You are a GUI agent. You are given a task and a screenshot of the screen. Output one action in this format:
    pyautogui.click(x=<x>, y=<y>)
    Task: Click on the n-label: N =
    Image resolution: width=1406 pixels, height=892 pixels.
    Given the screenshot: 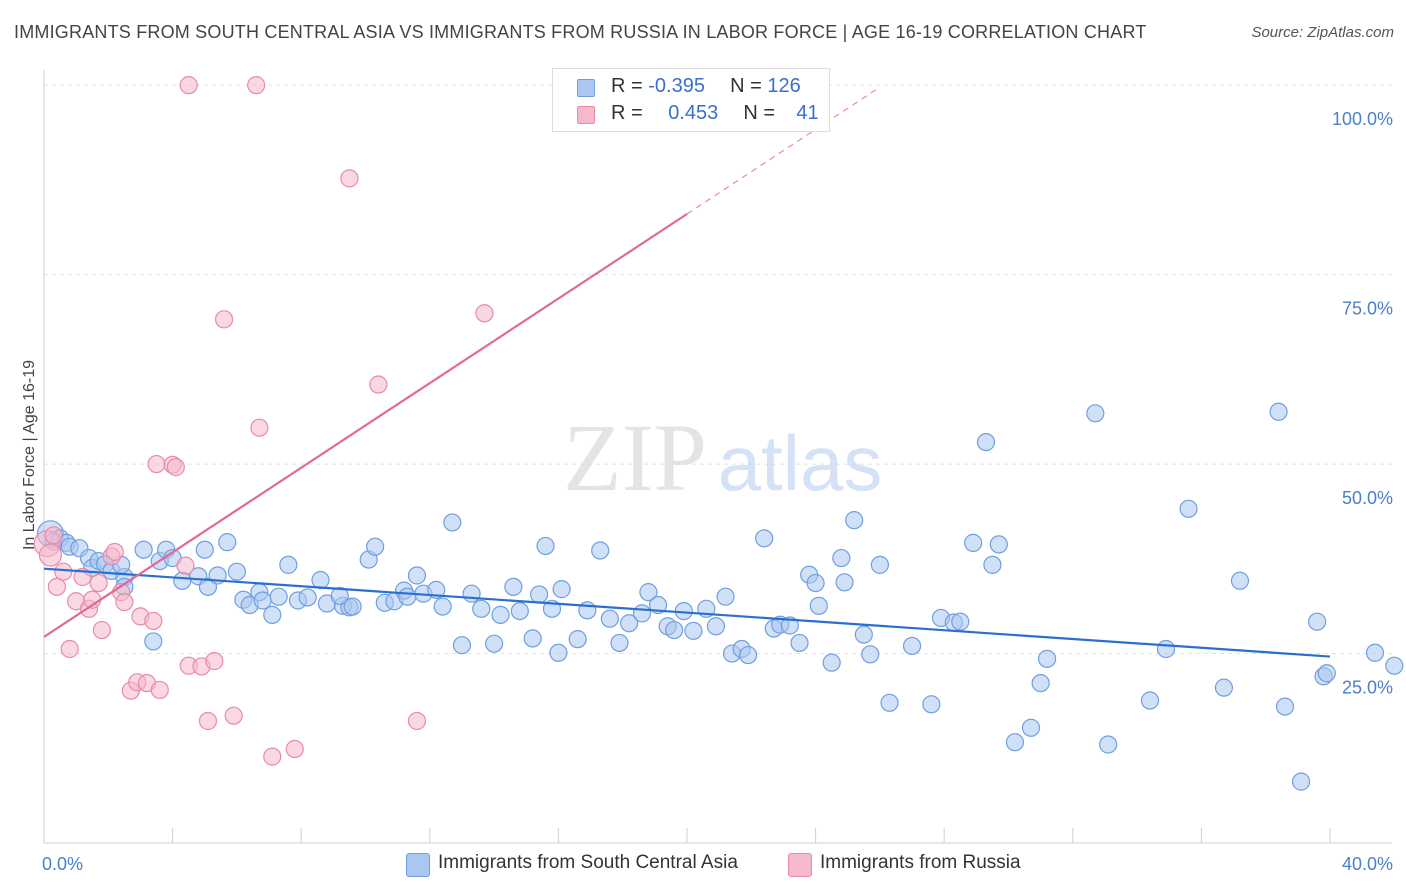 What is the action you would take?
    pyautogui.click(x=746, y=86)
    